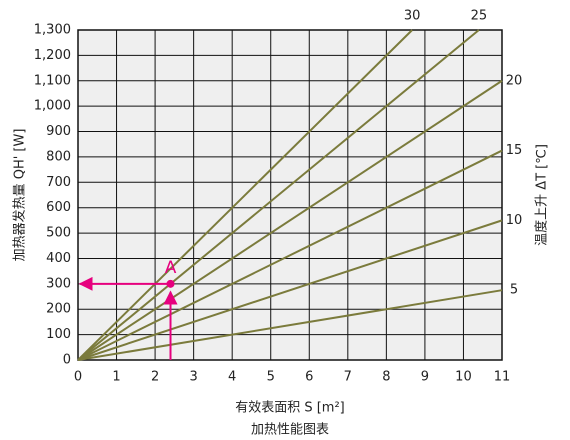 The height and width of the screenshot is (440, 570). Describe the element at coordinates (58, 309) in the screenshot. I see `y-tick-label: 200` at that location.